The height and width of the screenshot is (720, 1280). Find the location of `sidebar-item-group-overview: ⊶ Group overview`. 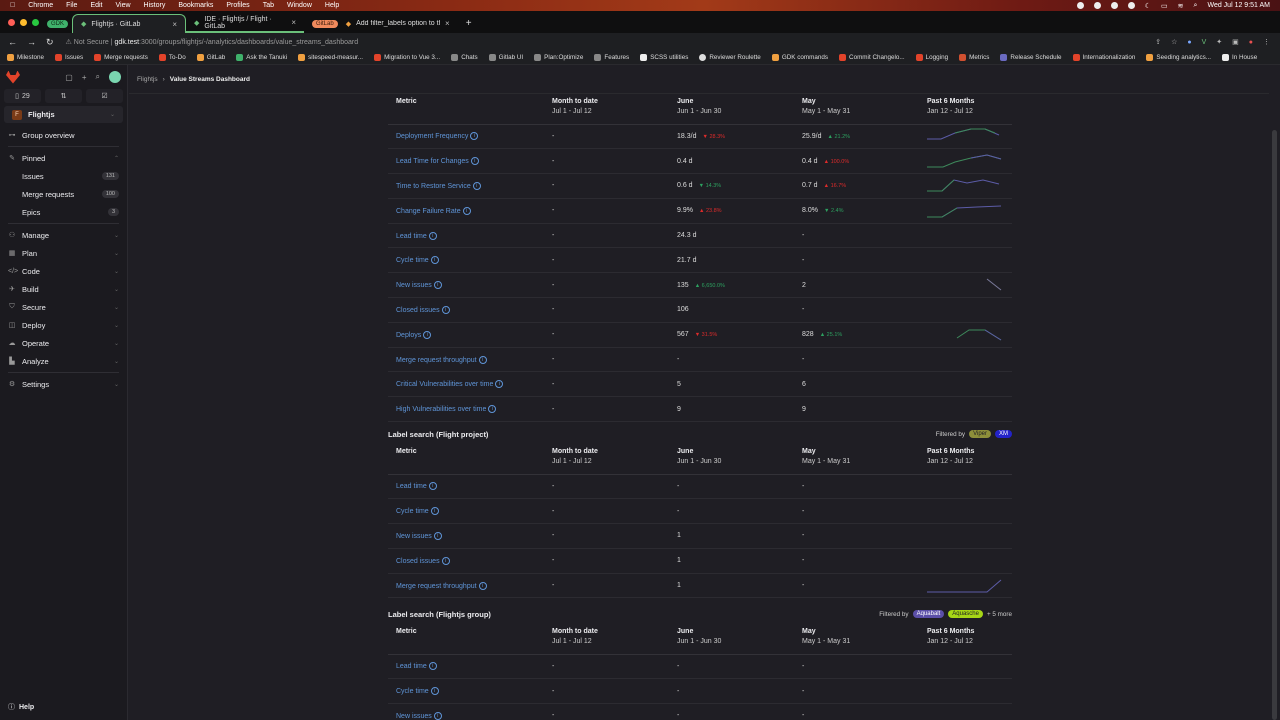

sidebar-item-group-overview: ⊶ Group overview is located at coordinates (41, 135).